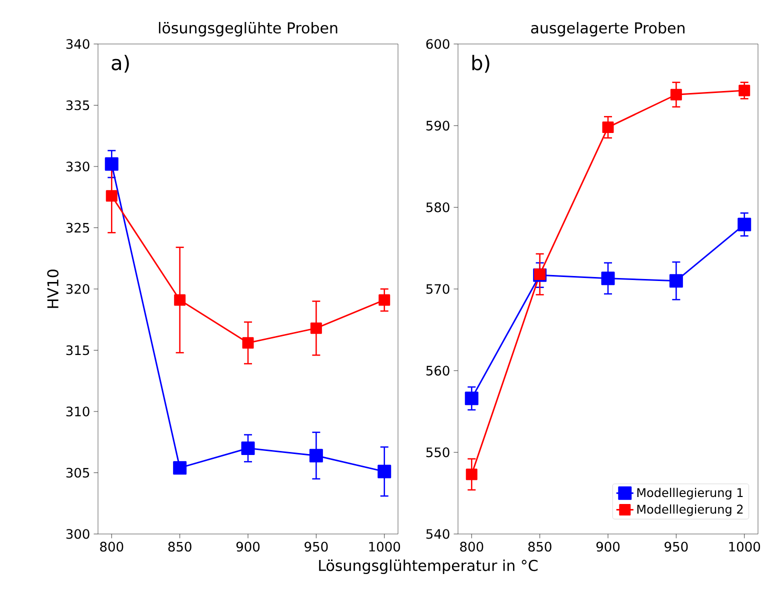 The height and width of the screenshot is (596, 765). Describe the element at coordinates (120, 63) in the screenshot. I see `annotation: a)` at that location.